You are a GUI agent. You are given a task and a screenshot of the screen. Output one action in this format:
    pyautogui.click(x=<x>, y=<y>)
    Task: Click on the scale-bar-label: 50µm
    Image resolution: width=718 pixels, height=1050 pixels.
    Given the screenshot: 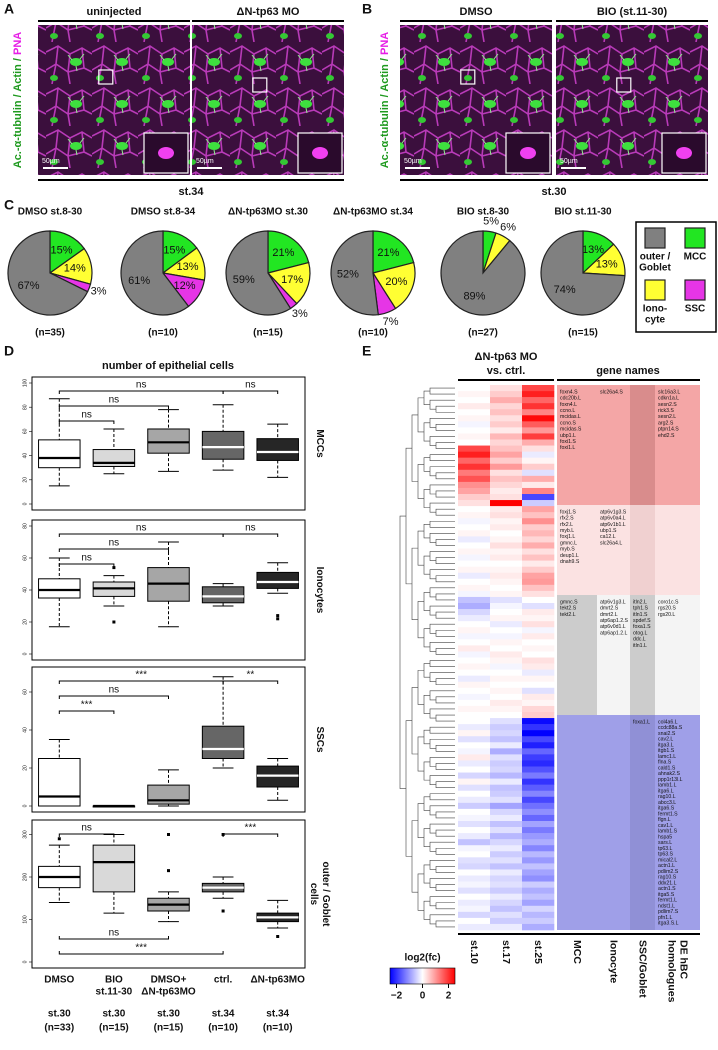 What is the action you would take?
    pyautogui.click(x=569, y=161)
    